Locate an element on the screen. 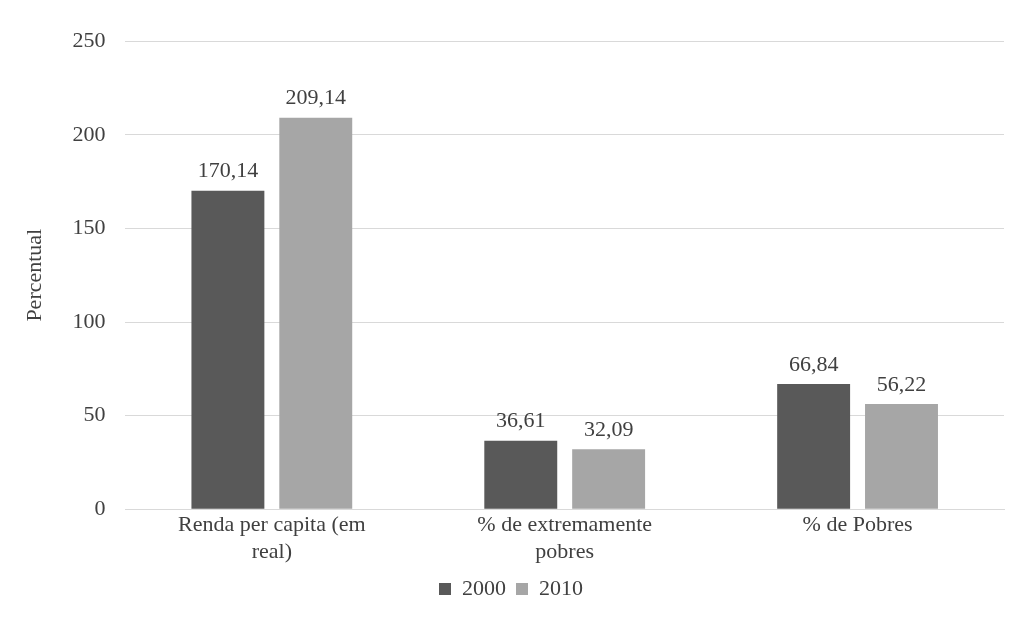 The image size is (1032, 628). y-tick-label: 100 is located at coordinates (89, 320).